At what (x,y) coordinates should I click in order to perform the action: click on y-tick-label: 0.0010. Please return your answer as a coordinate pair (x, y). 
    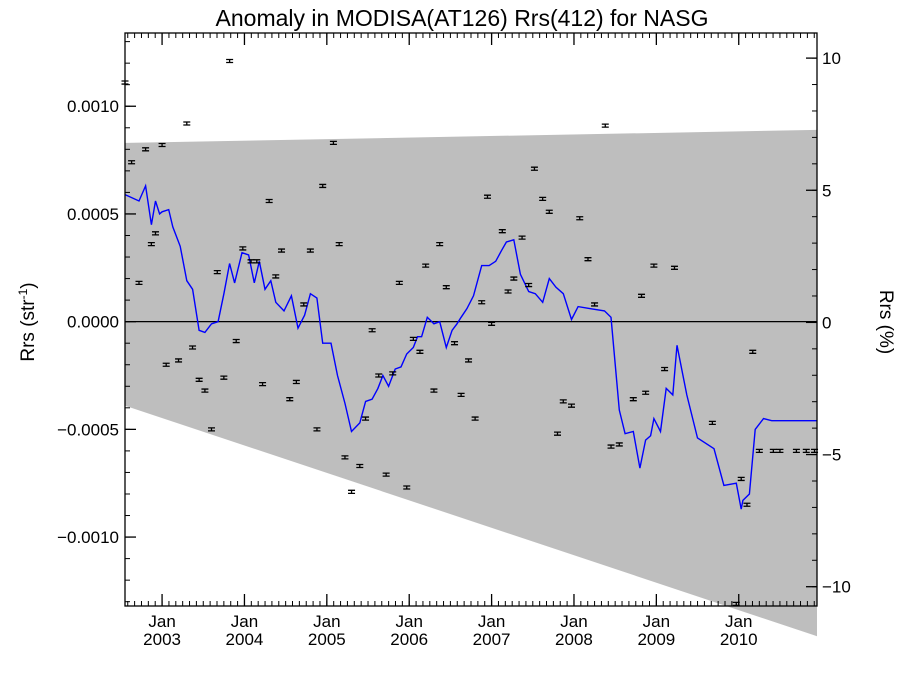
    Looking at the image, I should click on (93, 106).